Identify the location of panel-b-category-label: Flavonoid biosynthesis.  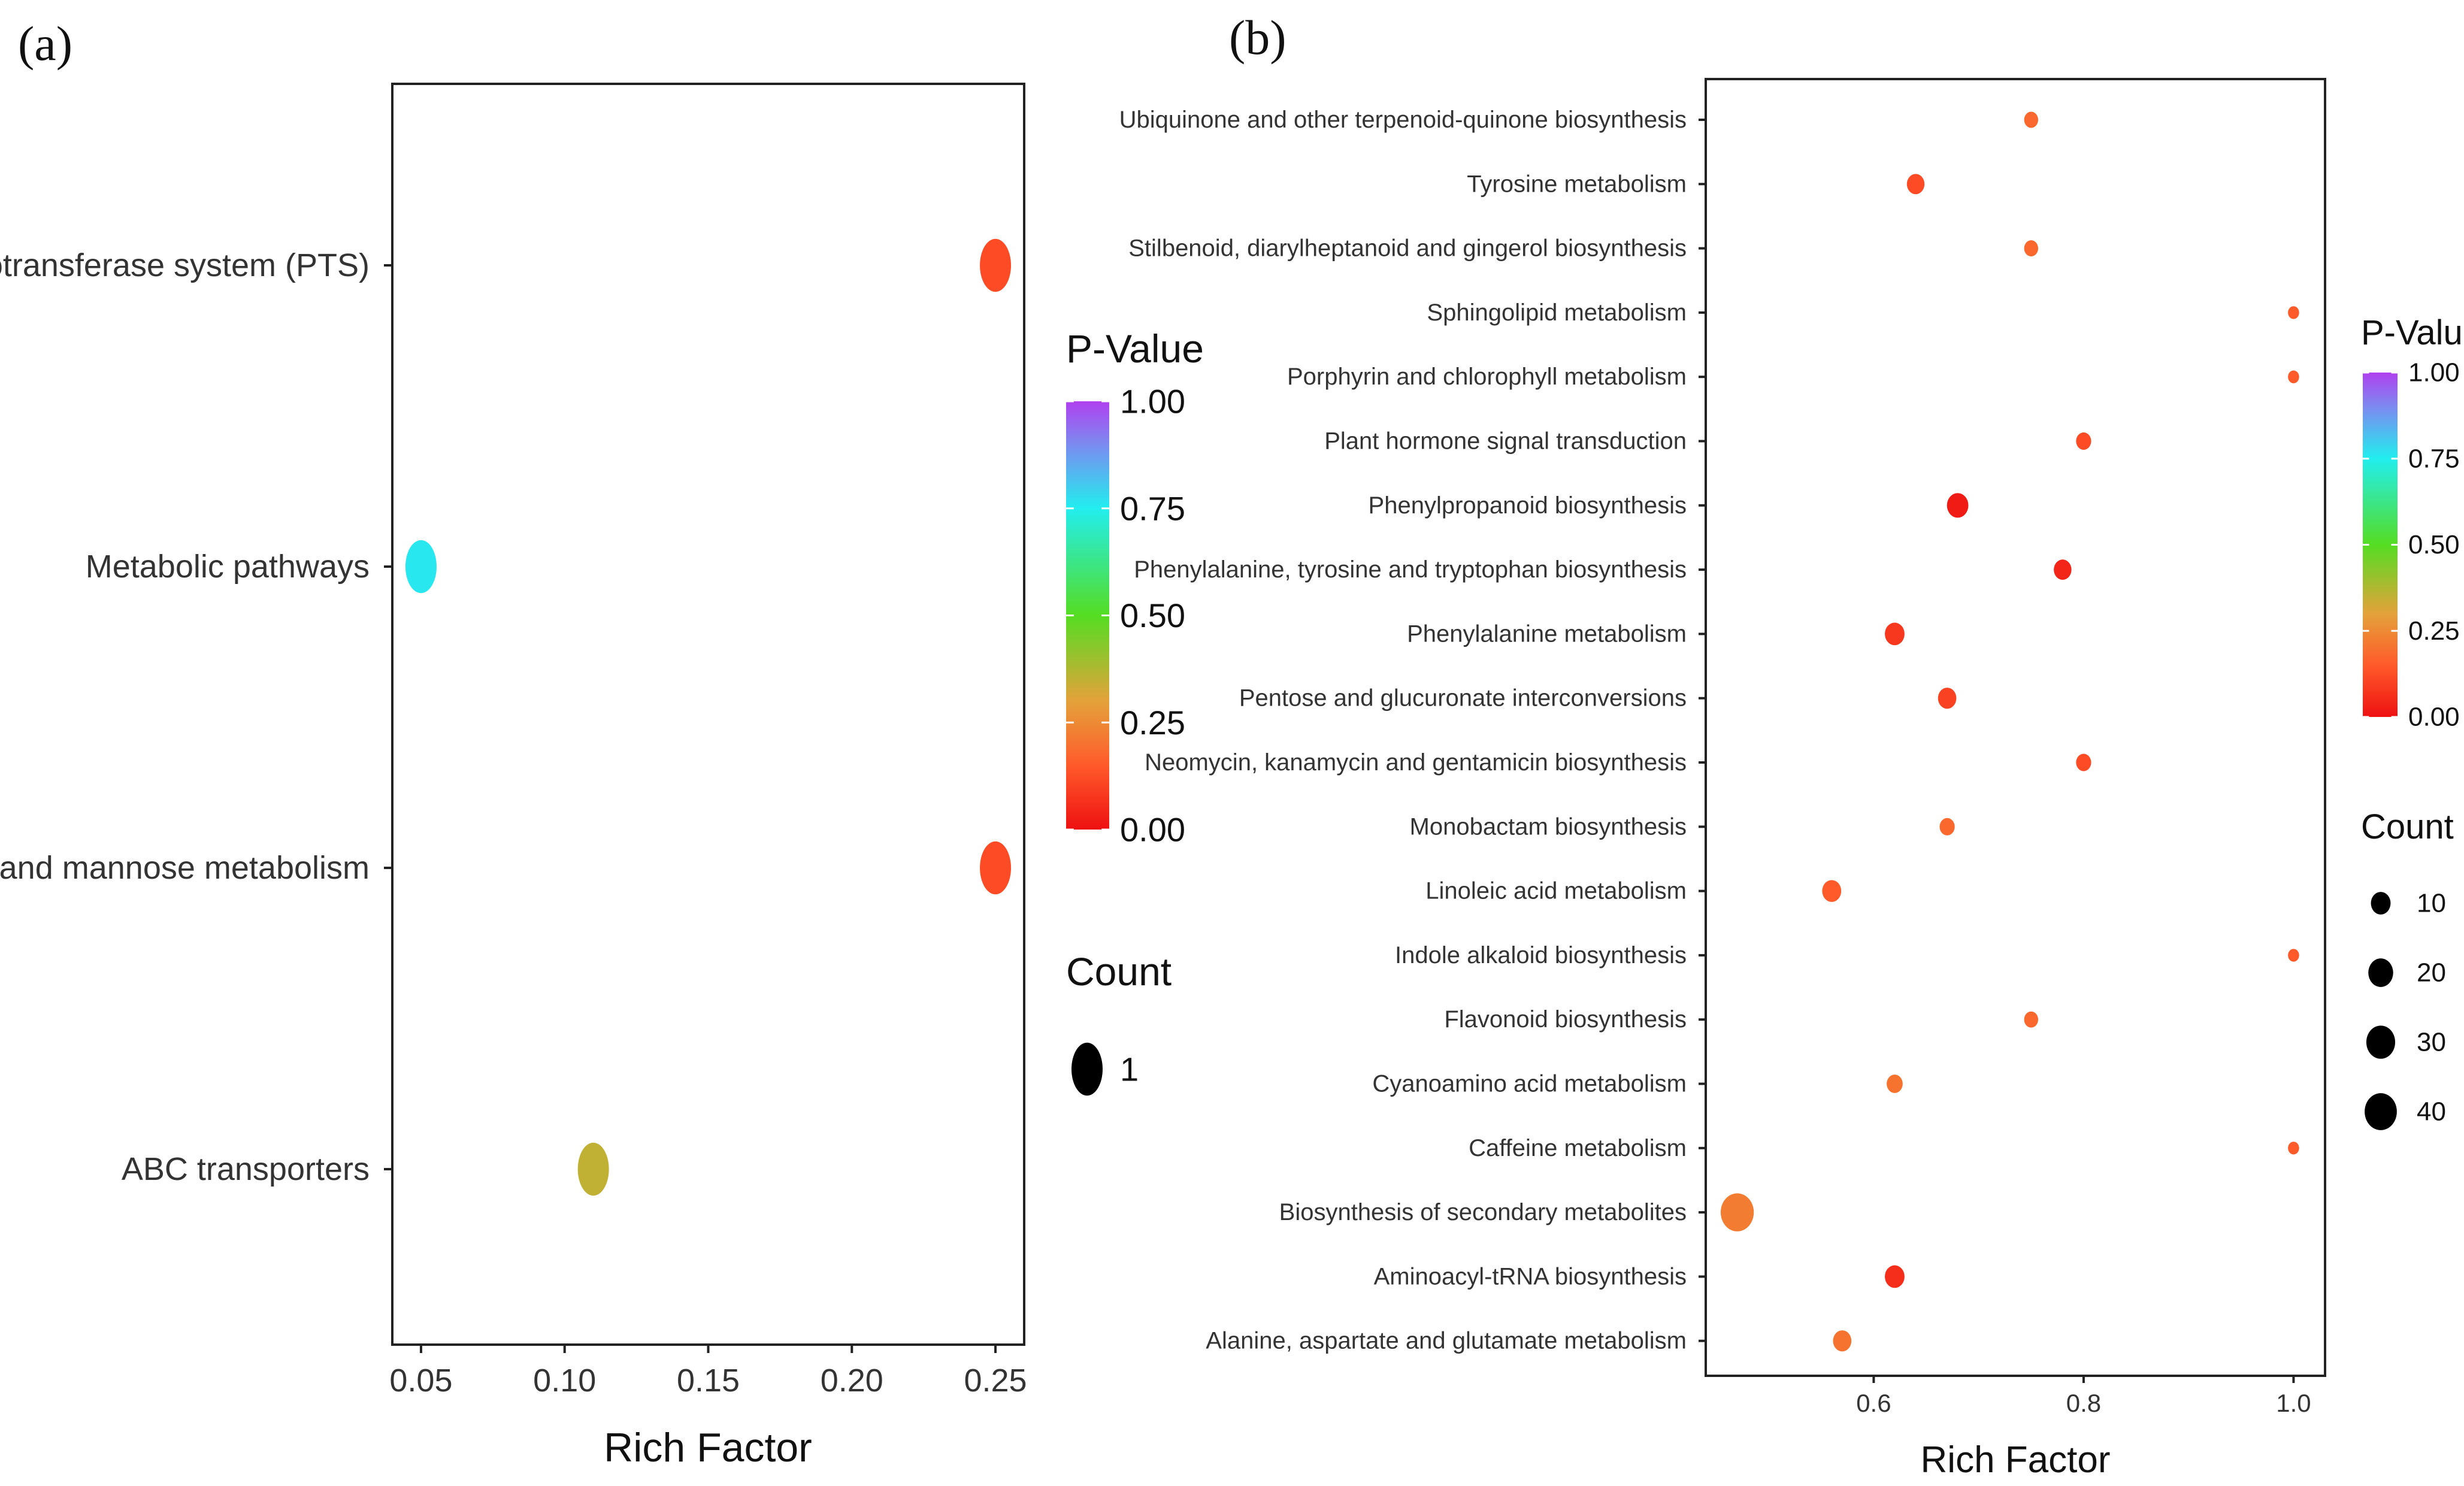
(1565, 1019).